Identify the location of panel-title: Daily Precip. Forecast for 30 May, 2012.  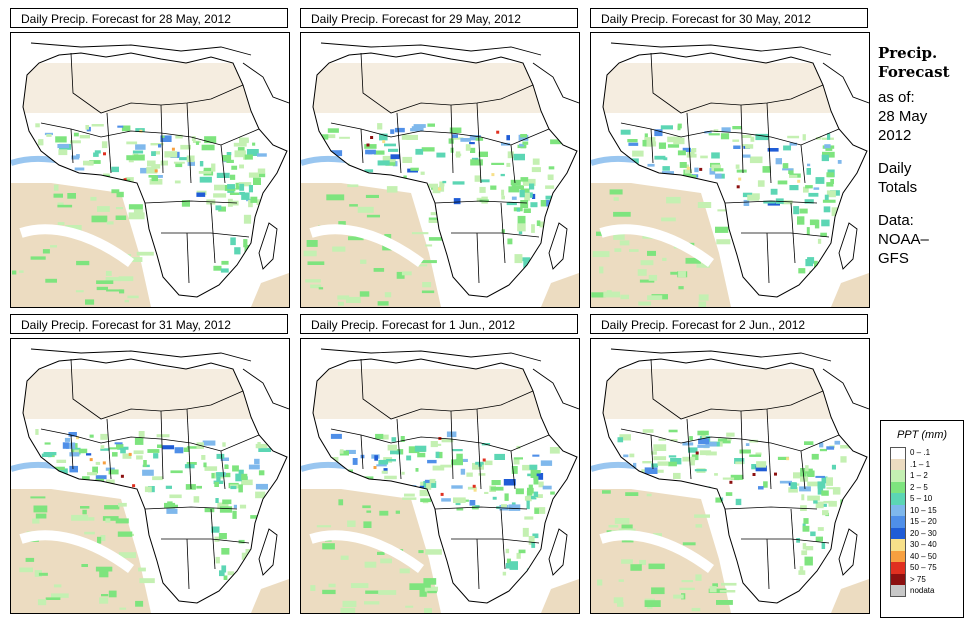
(729, 18).